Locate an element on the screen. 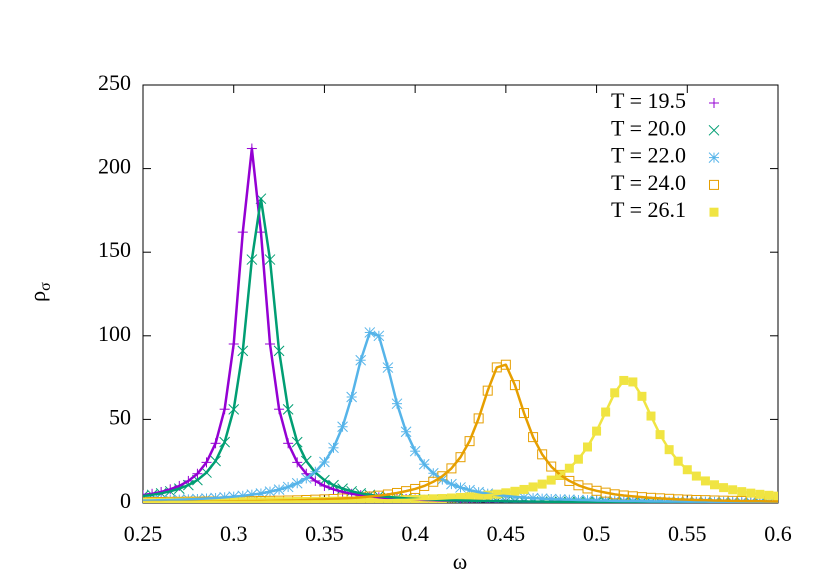 This screenshot has height=581, width=830. legend-label: T = 19.5 is located at coordinates (648, 100).